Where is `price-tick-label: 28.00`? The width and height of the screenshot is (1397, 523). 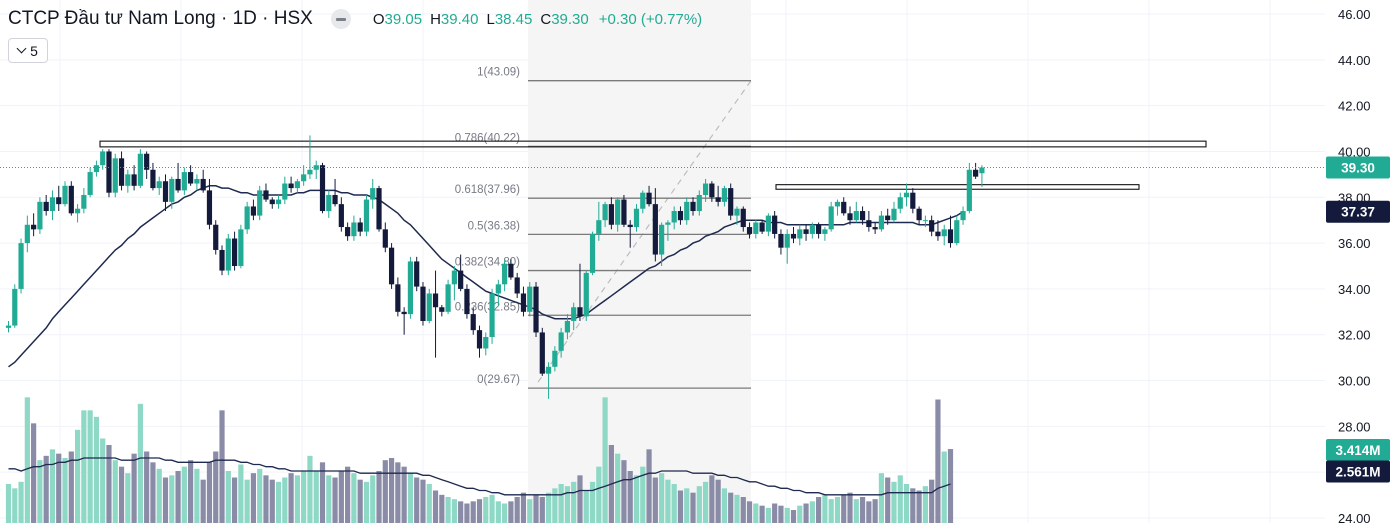 price-tick-label: 28.00 is located at coordinates (1354, 426).